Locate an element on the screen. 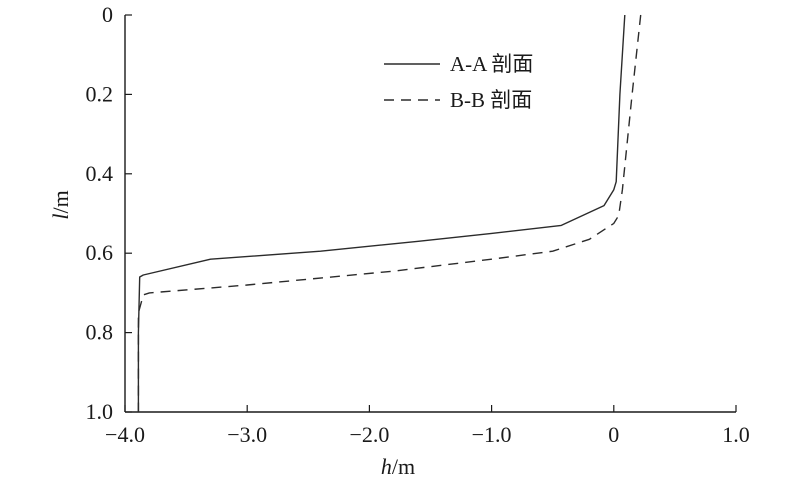 Image resolution: width=800 pixels, height=482 pixels. y-axis-label: l/m is located at coordinates (60, 204).